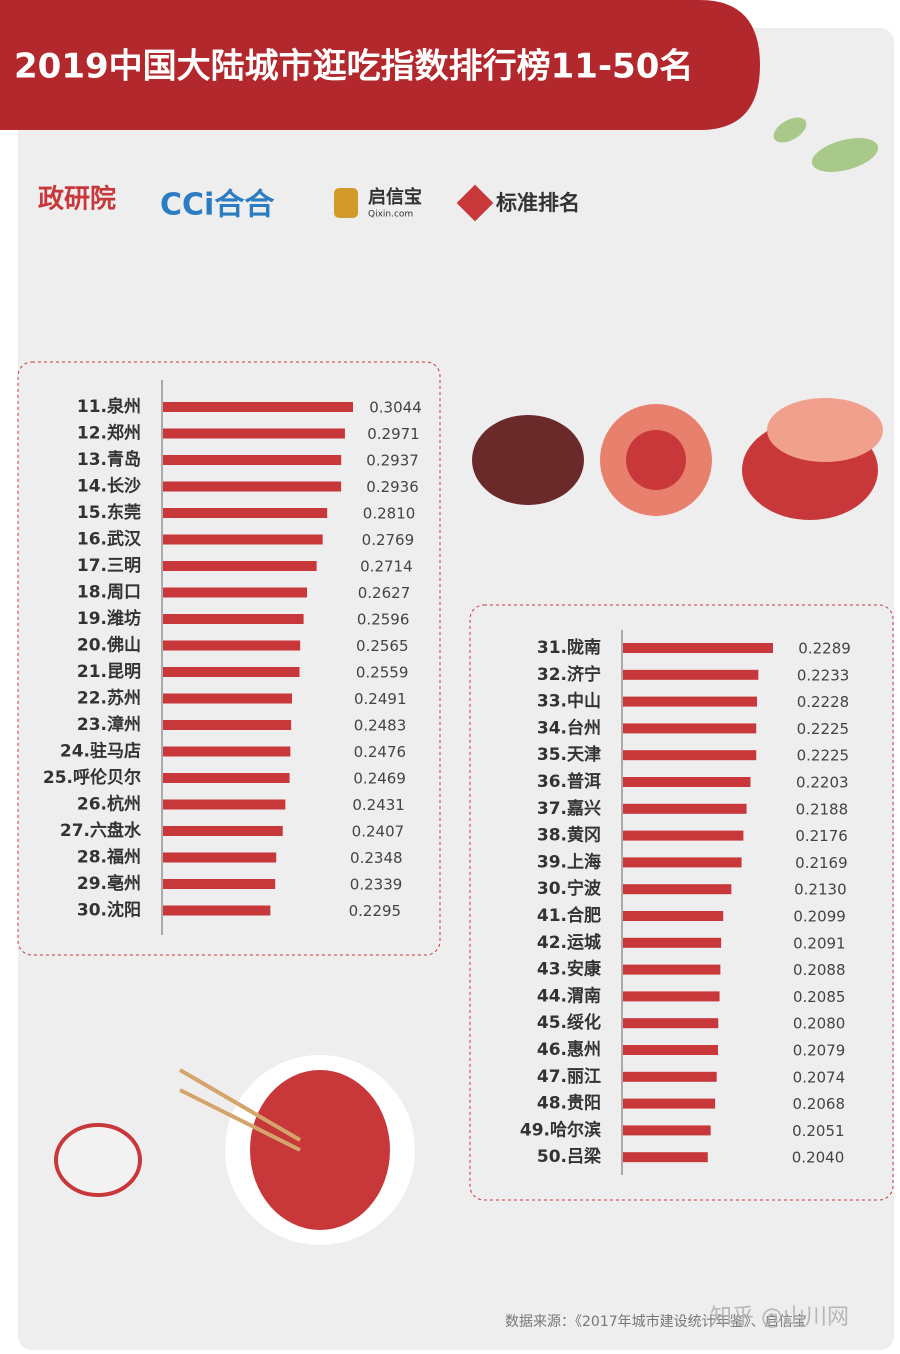 The image size is (900, 1354). Describe the element at coordinates (384, 593) in the screenshot. I see `value-label: 0.2627` at that location.